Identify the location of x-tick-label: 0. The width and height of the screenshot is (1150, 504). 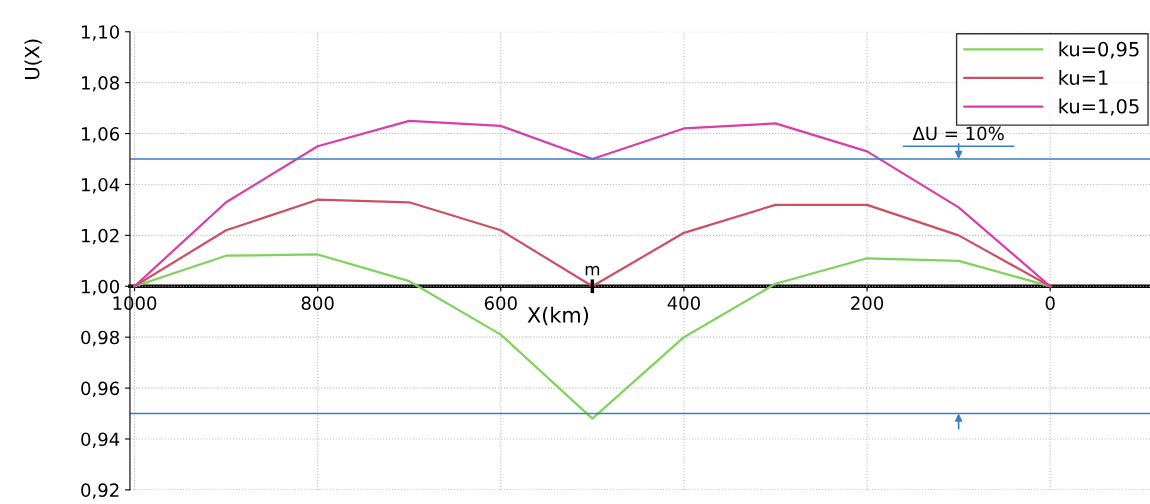
(1050, 303).